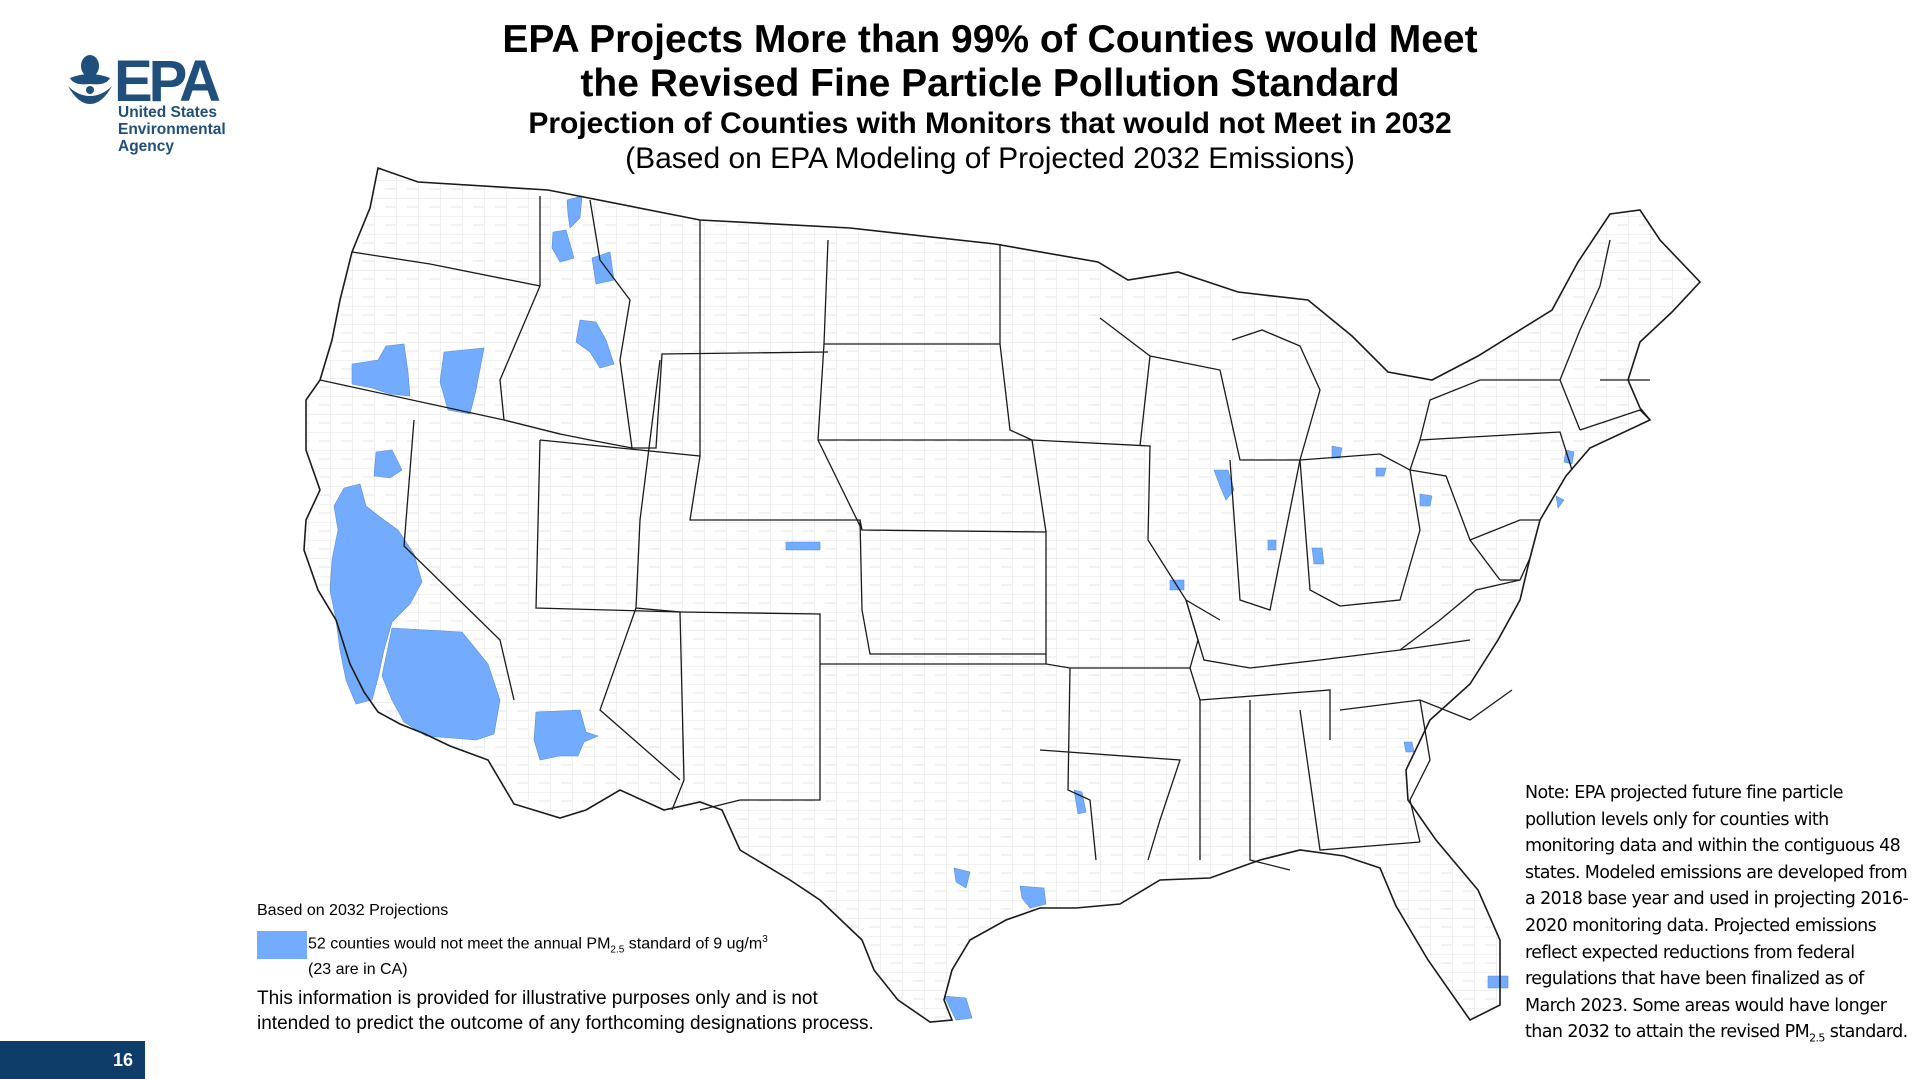 This screenshot has height=1079, width=1919. I want to click on page-number: 16, so click(72, 1060).